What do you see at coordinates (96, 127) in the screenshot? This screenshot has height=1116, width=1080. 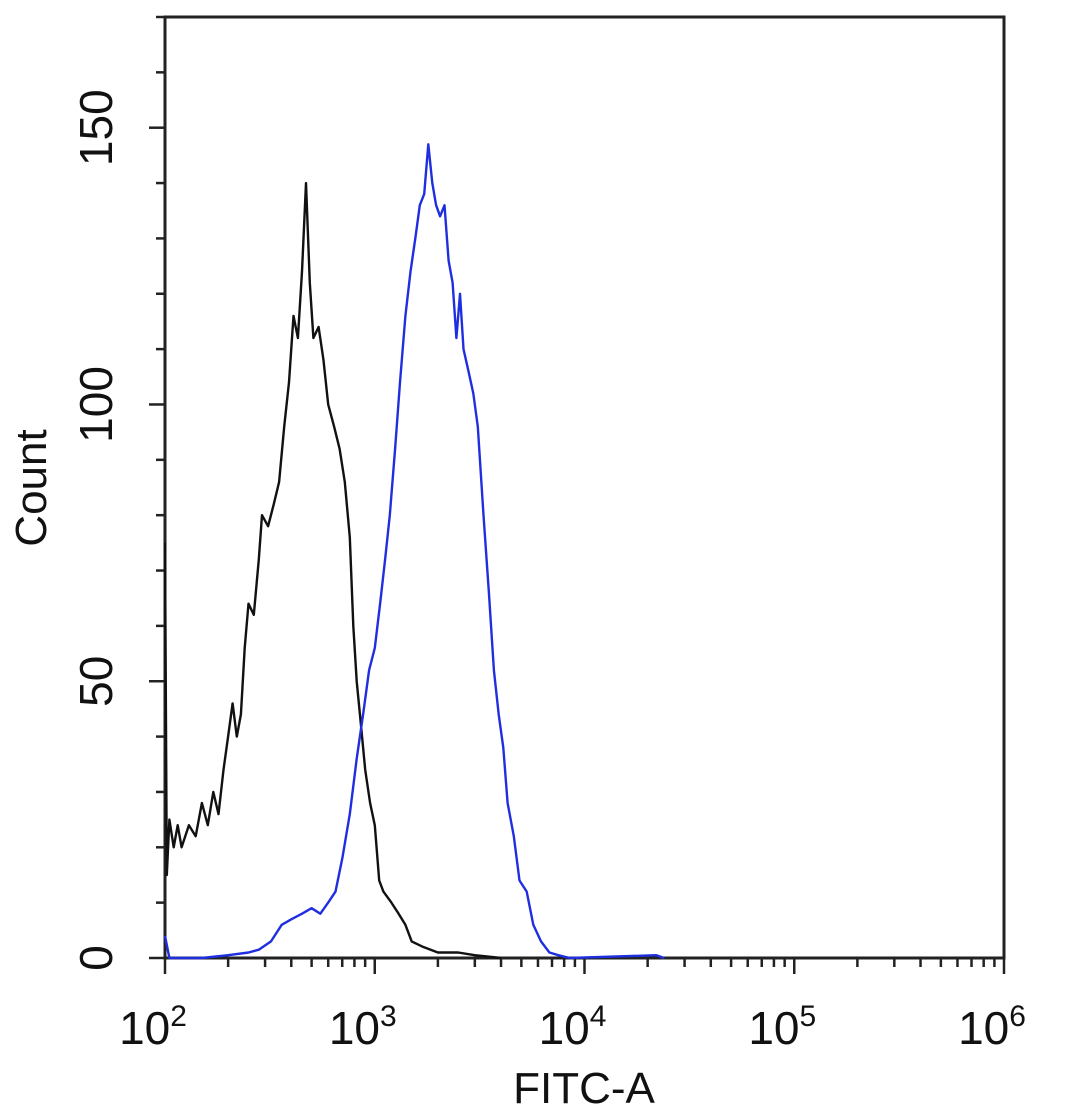 I see `y-tick-label: 150` at bounding box center [96, 127].